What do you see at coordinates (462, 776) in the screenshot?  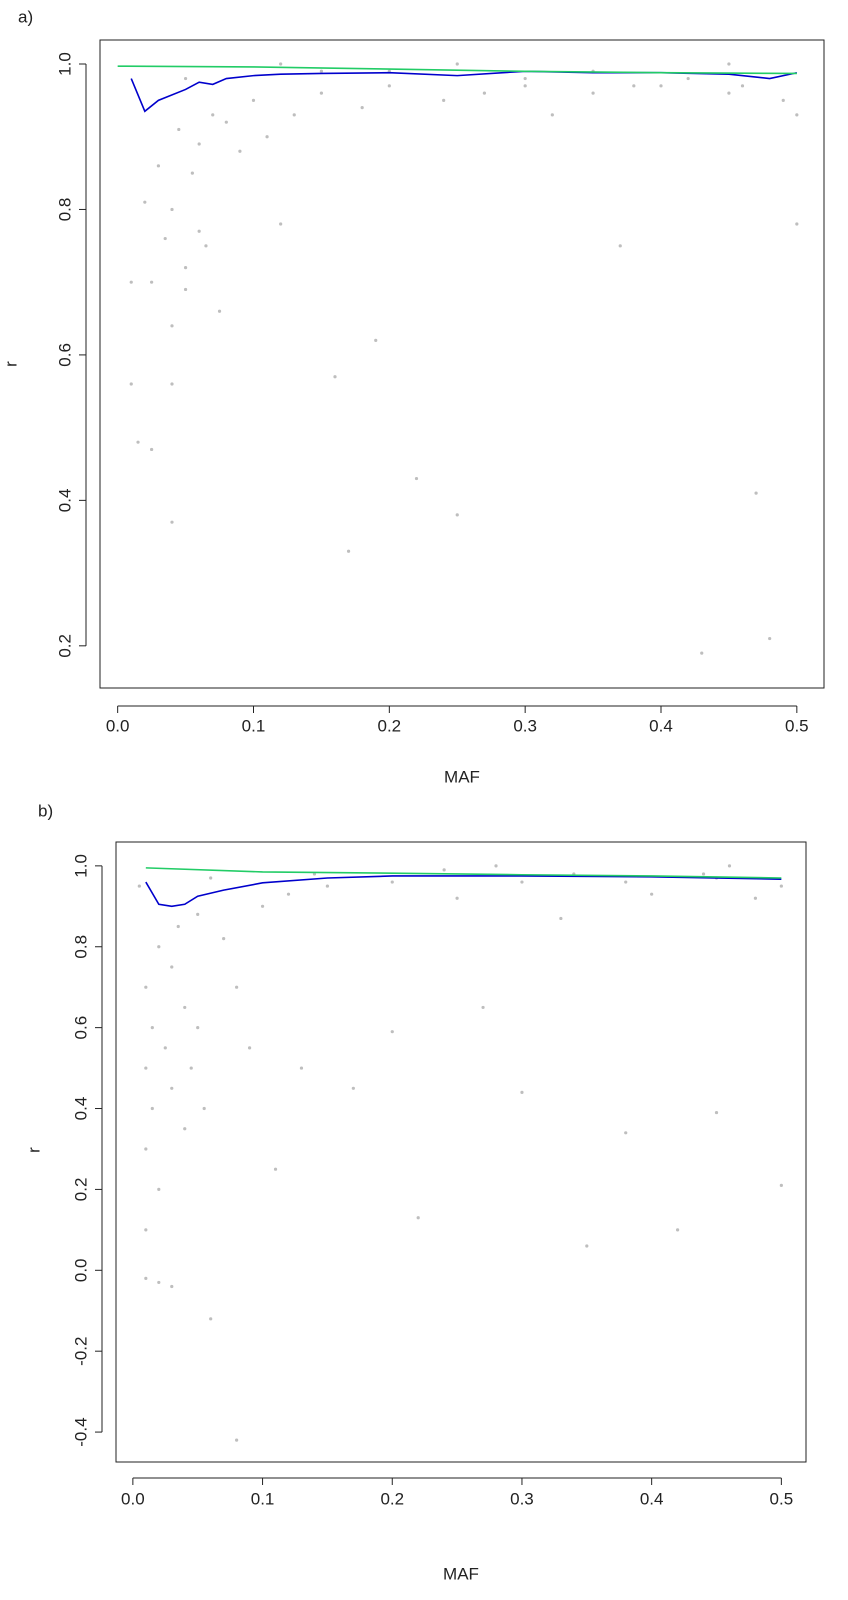 I see `x-axis-label: MAF` at bounding box center [462, 776].